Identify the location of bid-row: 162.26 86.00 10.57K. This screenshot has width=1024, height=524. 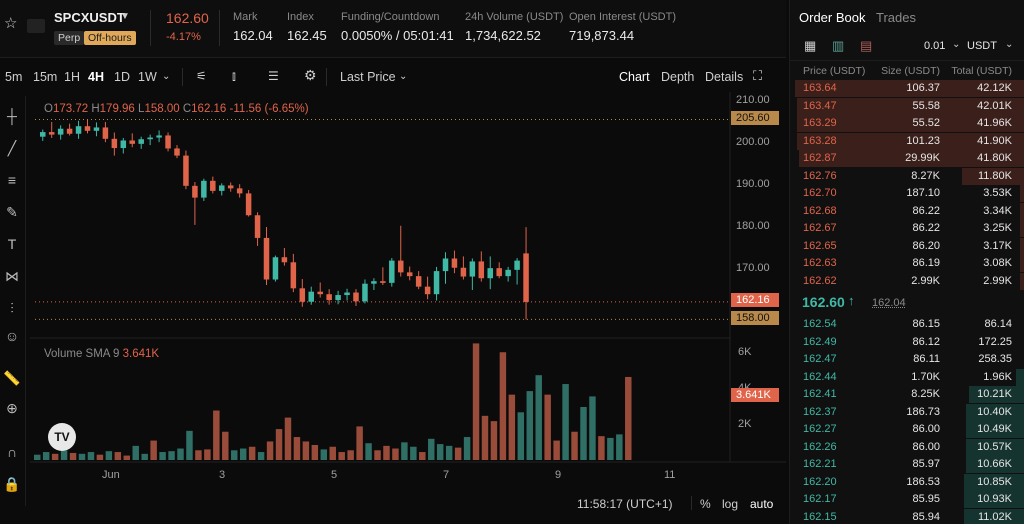
(907, 447).